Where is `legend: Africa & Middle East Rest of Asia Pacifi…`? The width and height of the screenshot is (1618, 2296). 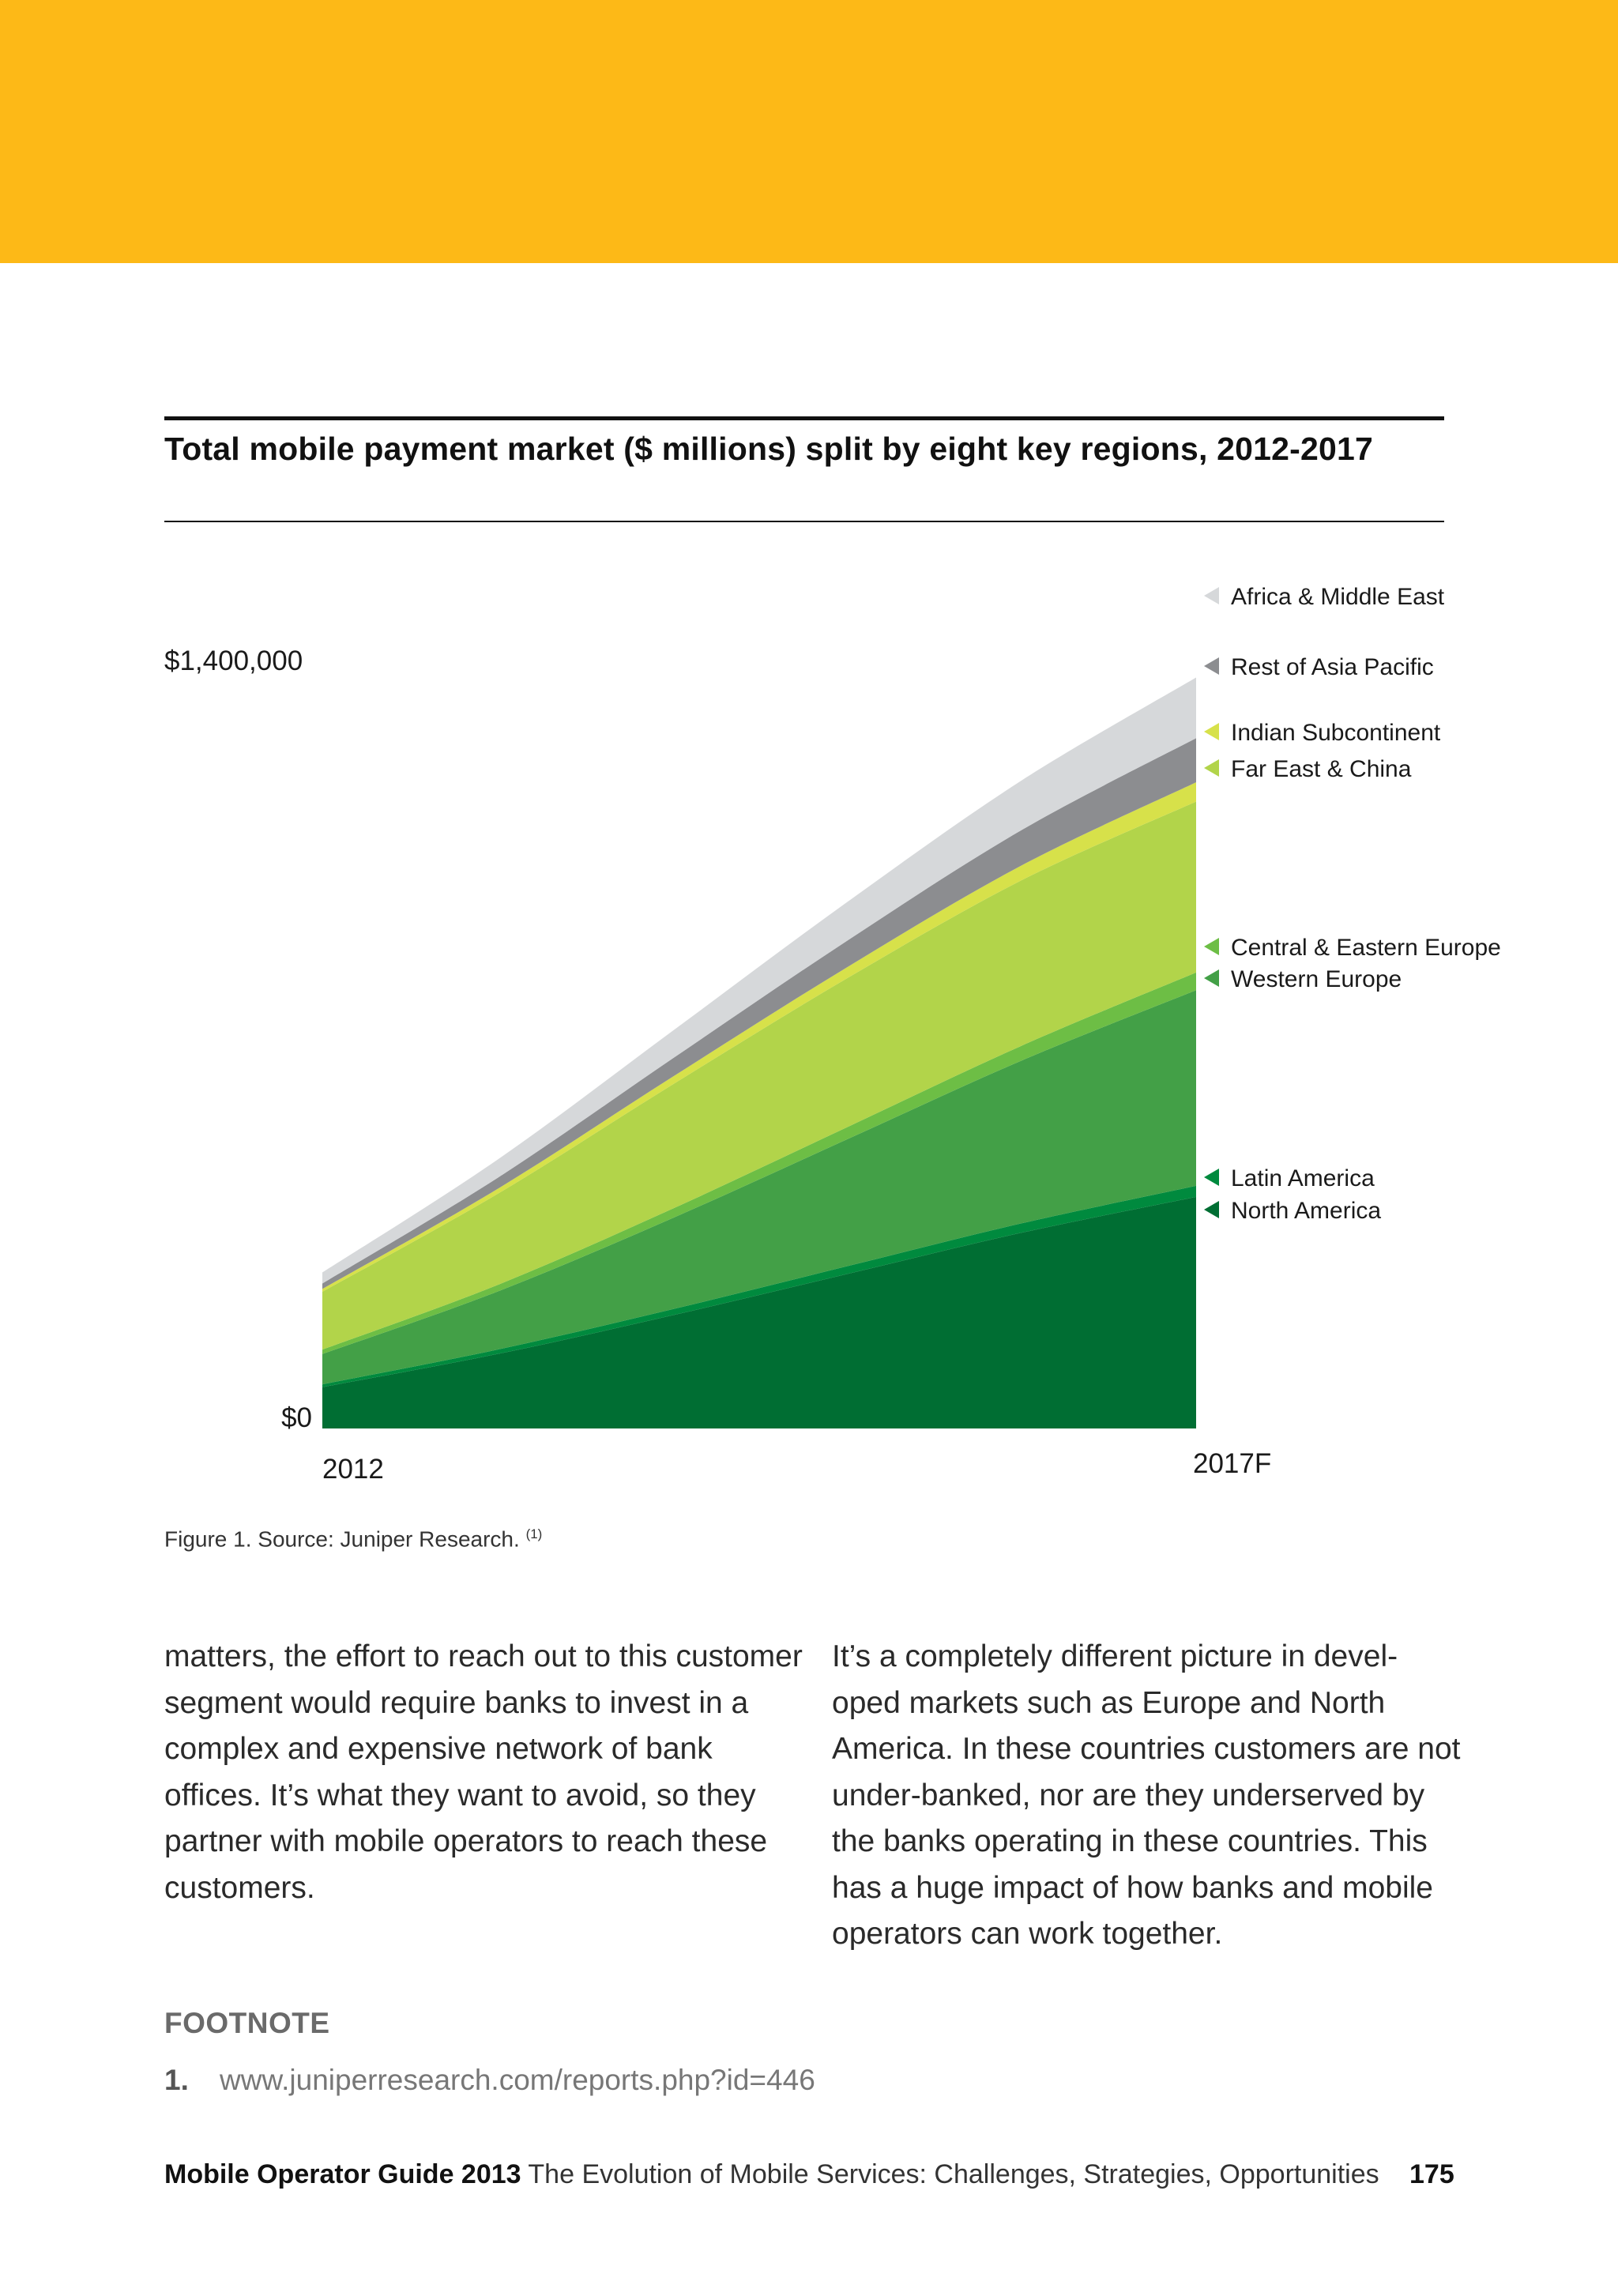 legend: Africa & Middle East Rest of Asia Pacifi… is located at coordinates (1366, 904).